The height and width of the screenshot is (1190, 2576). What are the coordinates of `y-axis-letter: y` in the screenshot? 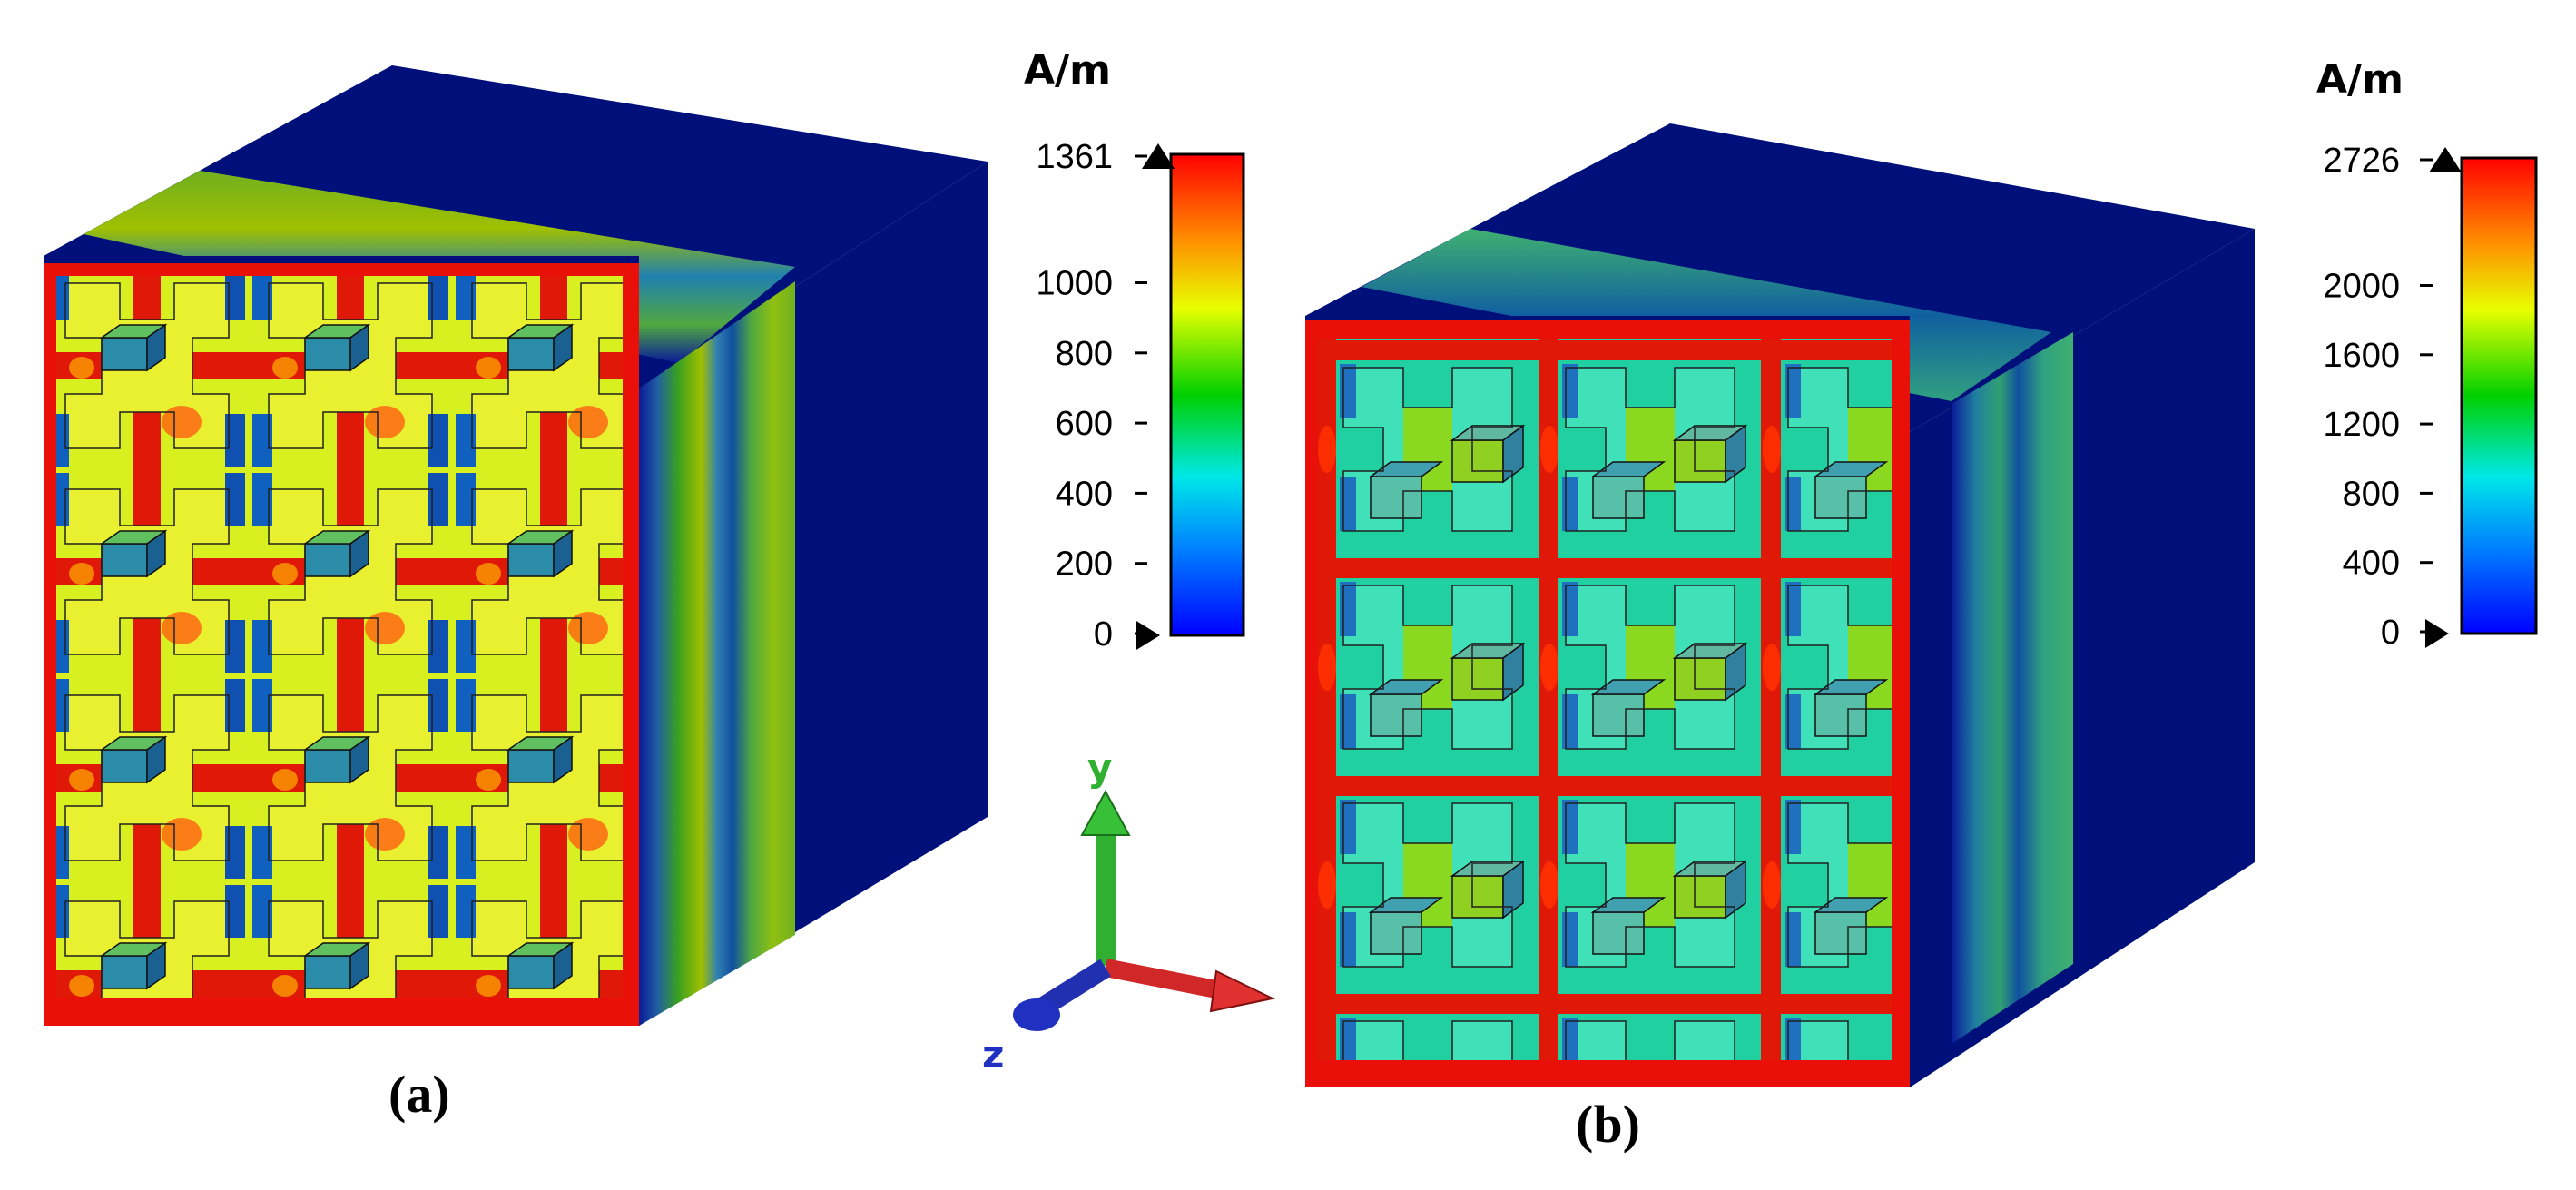 It's located at (1099, 767).